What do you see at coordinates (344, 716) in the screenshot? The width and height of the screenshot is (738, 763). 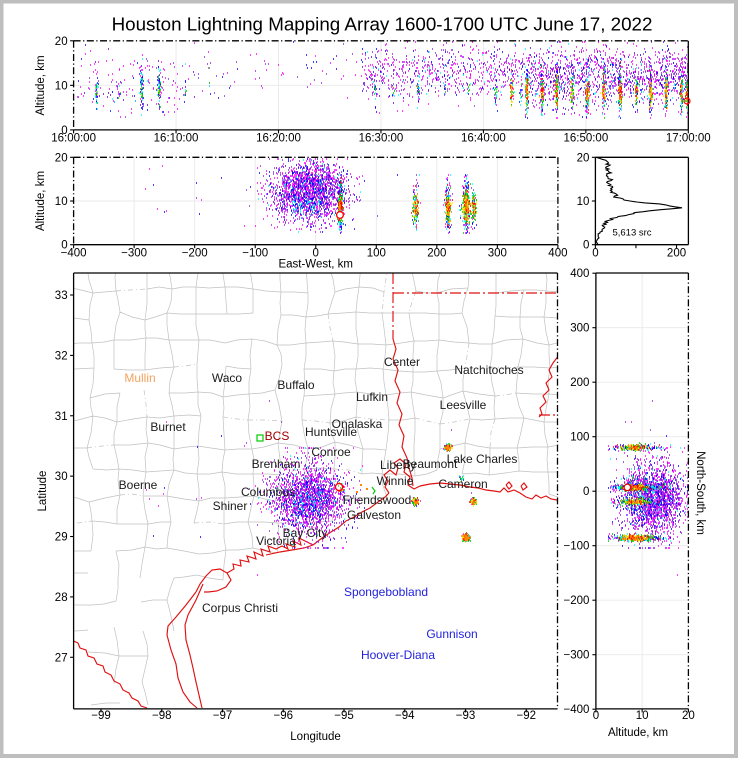 I see `svg-text: −95` at bounding box center [344, 716].